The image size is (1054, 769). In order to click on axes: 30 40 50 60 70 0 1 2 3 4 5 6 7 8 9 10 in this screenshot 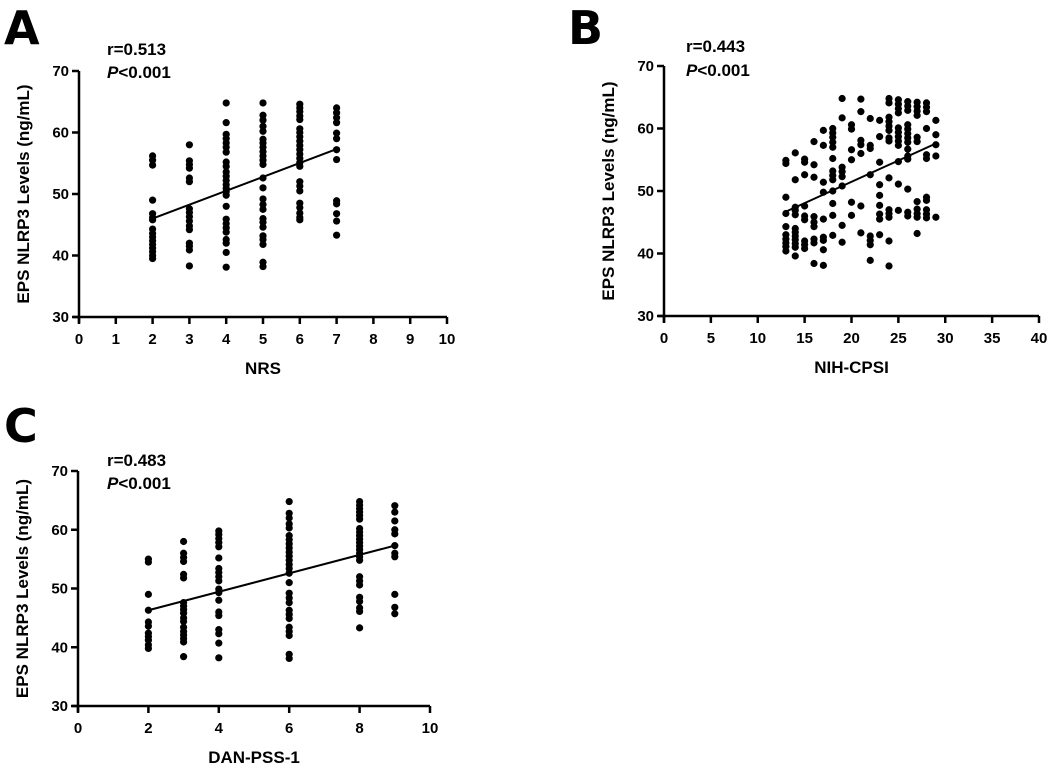, I will do `click(253, 205)`.